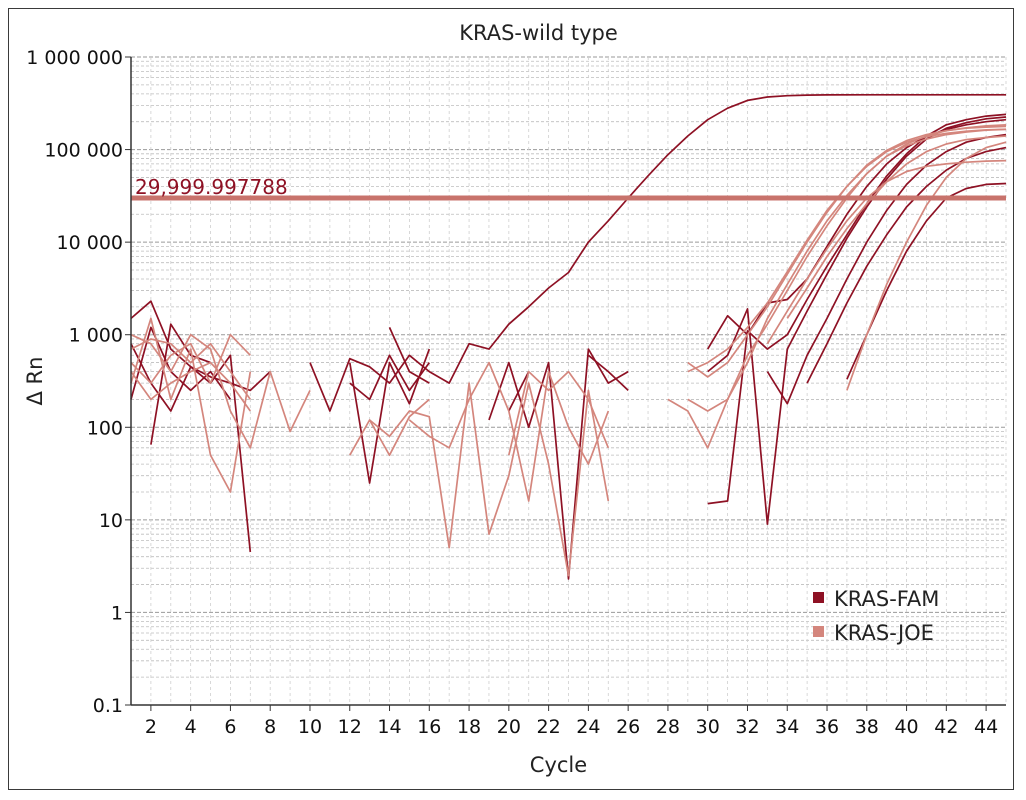 This screenshot has height=800, width=1026. I want to click on x-tick-label: 22, so click(549, 727).